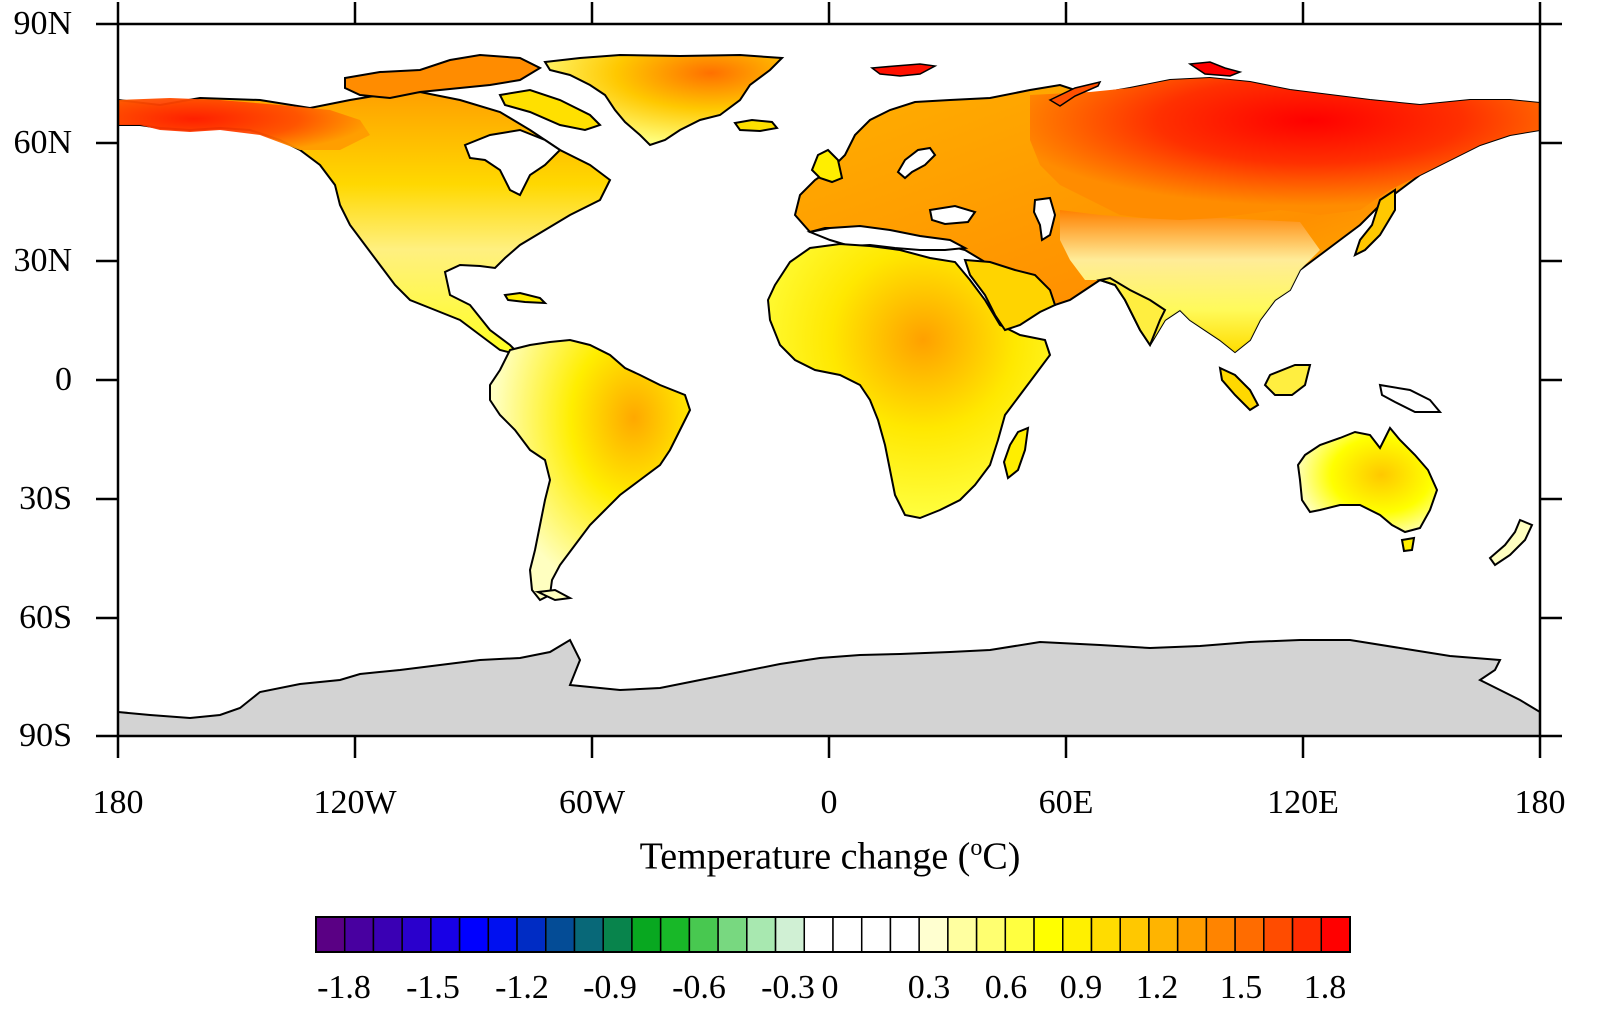  What do you see at coordinates (1239, 389) in the screenshot?
I see `sumatra` at bounding box center [1239, 389].